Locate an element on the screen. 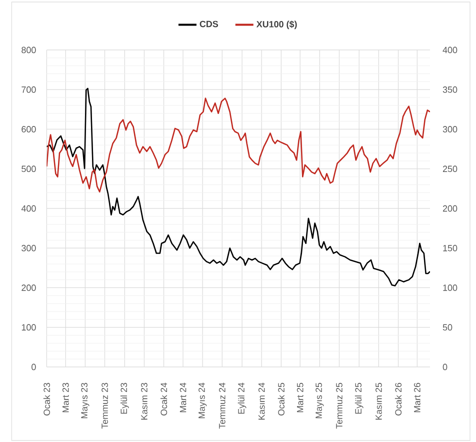 The height and width of the screenshot is (442, 476). y2-tick-label: 200 is located at coordinates (450, 208).